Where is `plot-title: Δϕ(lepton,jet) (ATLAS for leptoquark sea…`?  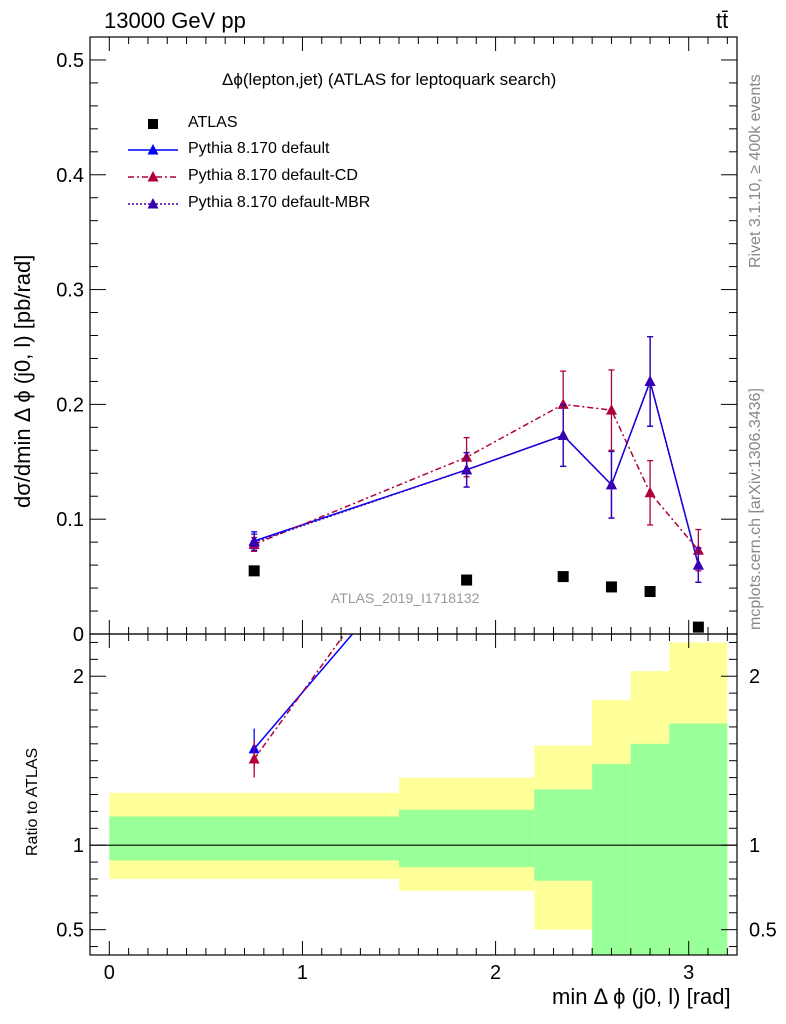
plot-title: Δϕ(lepton,jet) (ATLAS for leptoquark sea… is located at coordinates (389, 79).